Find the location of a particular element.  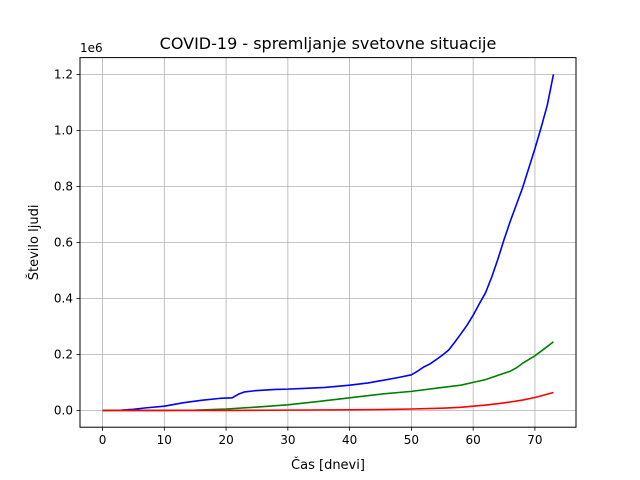

y-tick-label: 0.4 is located at coordinates (63, 299).